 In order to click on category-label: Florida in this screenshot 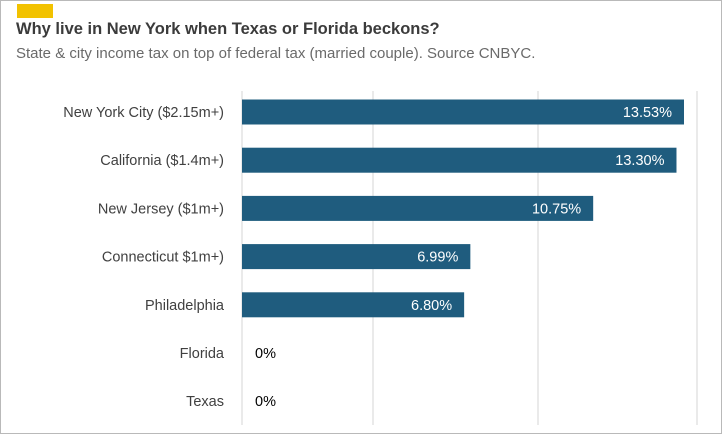, I will do `click(202, 354)`.